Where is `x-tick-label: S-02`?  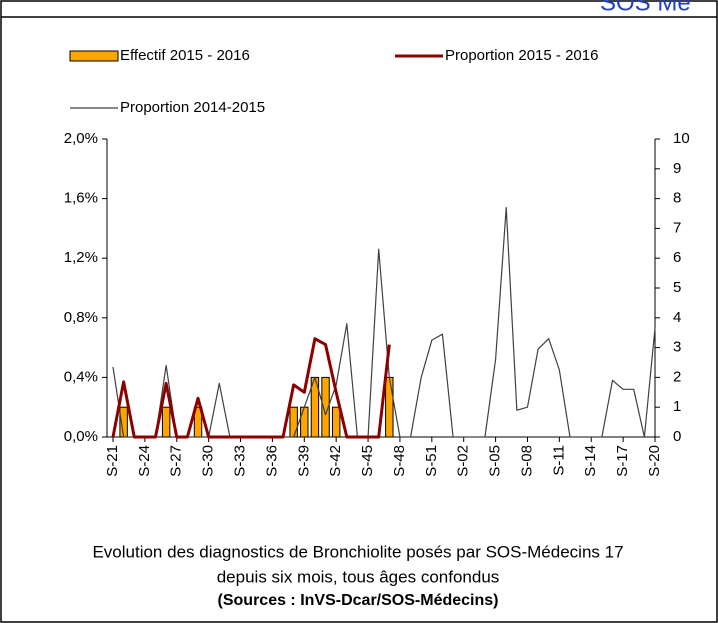 x-tick-label: S-02 is located at coordinates (463, 461).